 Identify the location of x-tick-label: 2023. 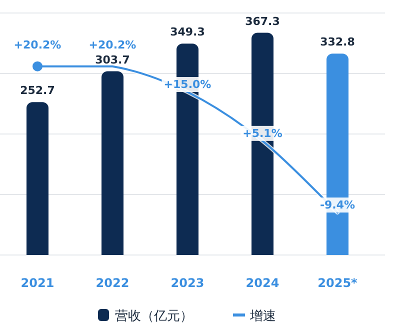
(187, 283).